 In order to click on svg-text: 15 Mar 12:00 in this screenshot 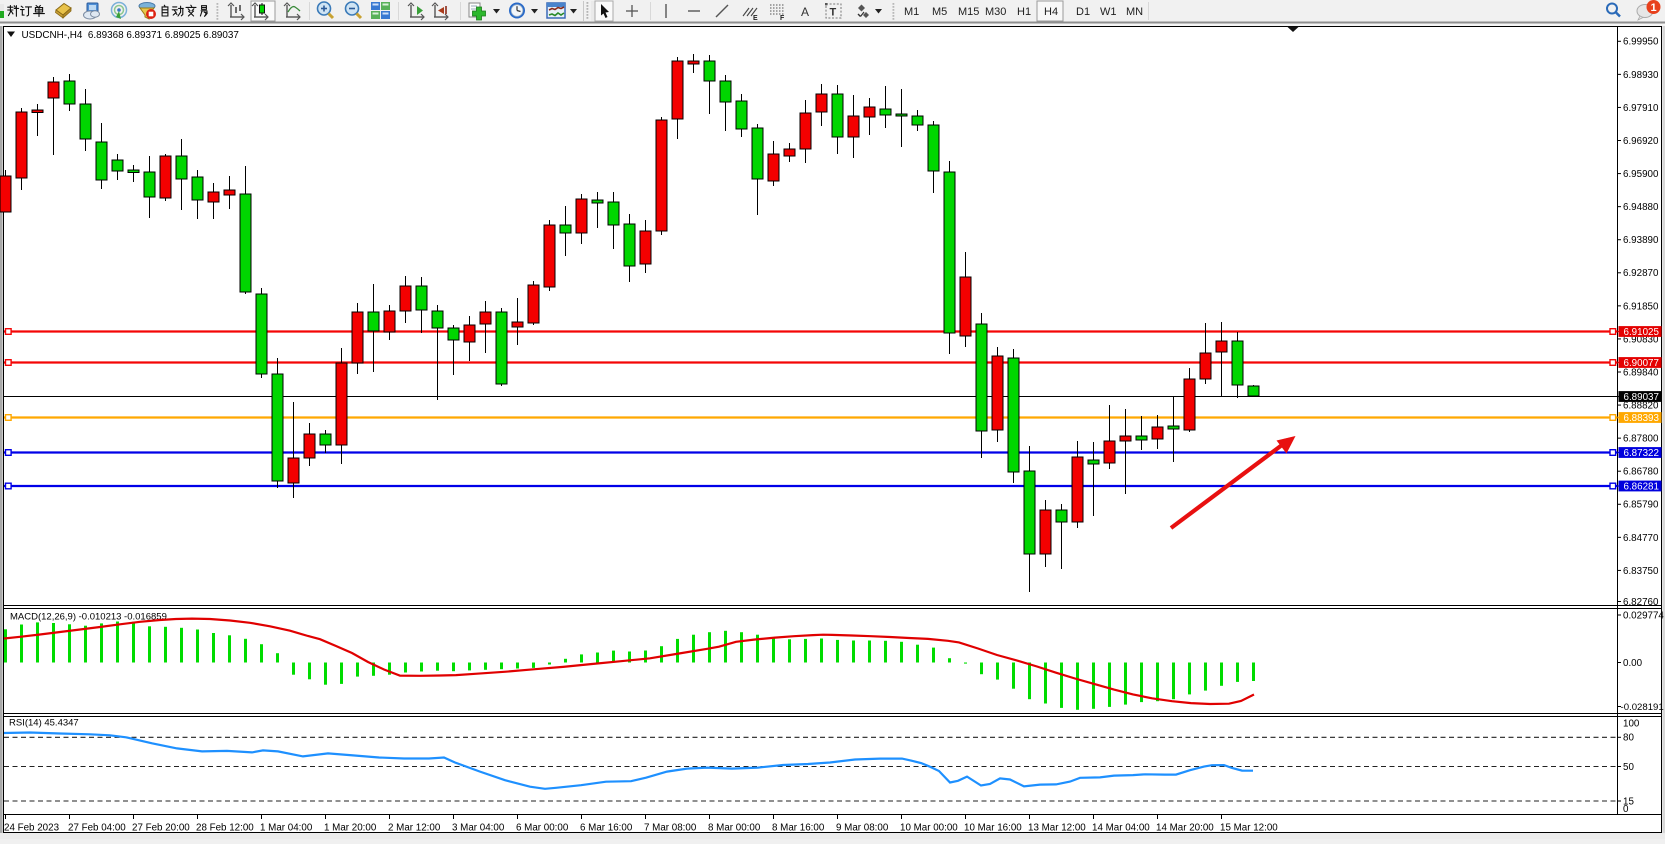, I will do `click(1249, 828)`.